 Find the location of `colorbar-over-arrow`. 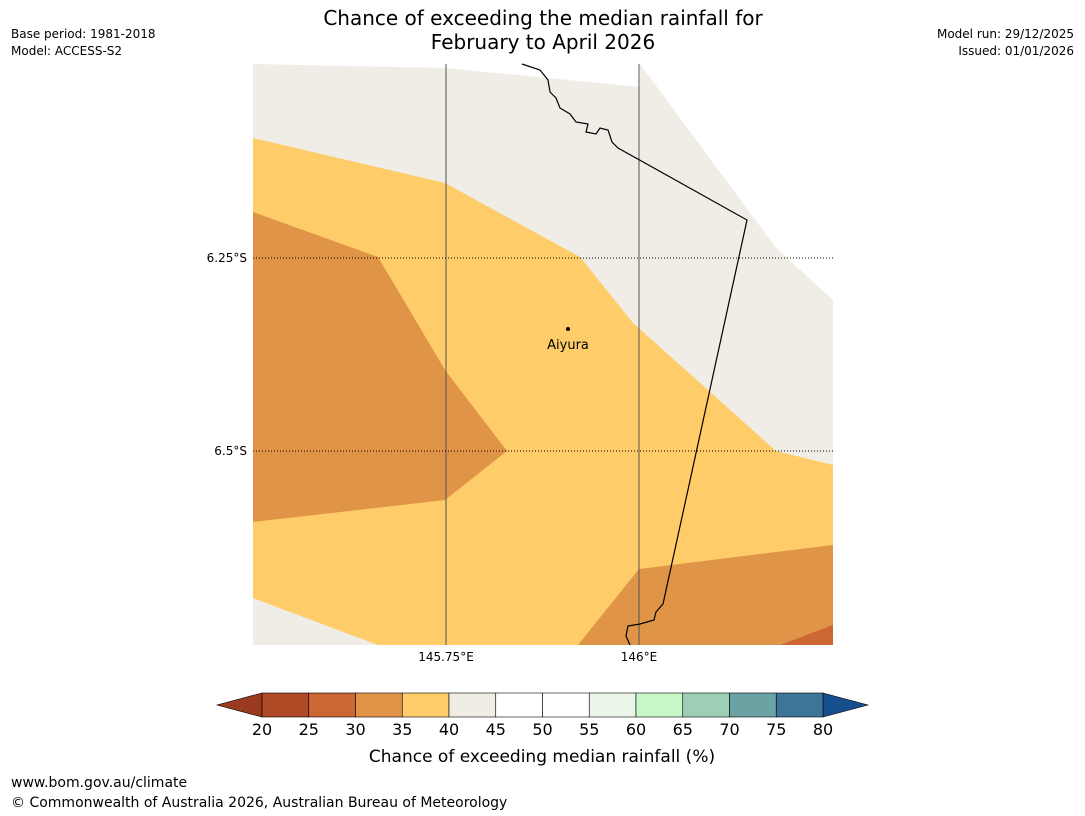

colorbar-over-arrow is located at coordinates (846, 705).